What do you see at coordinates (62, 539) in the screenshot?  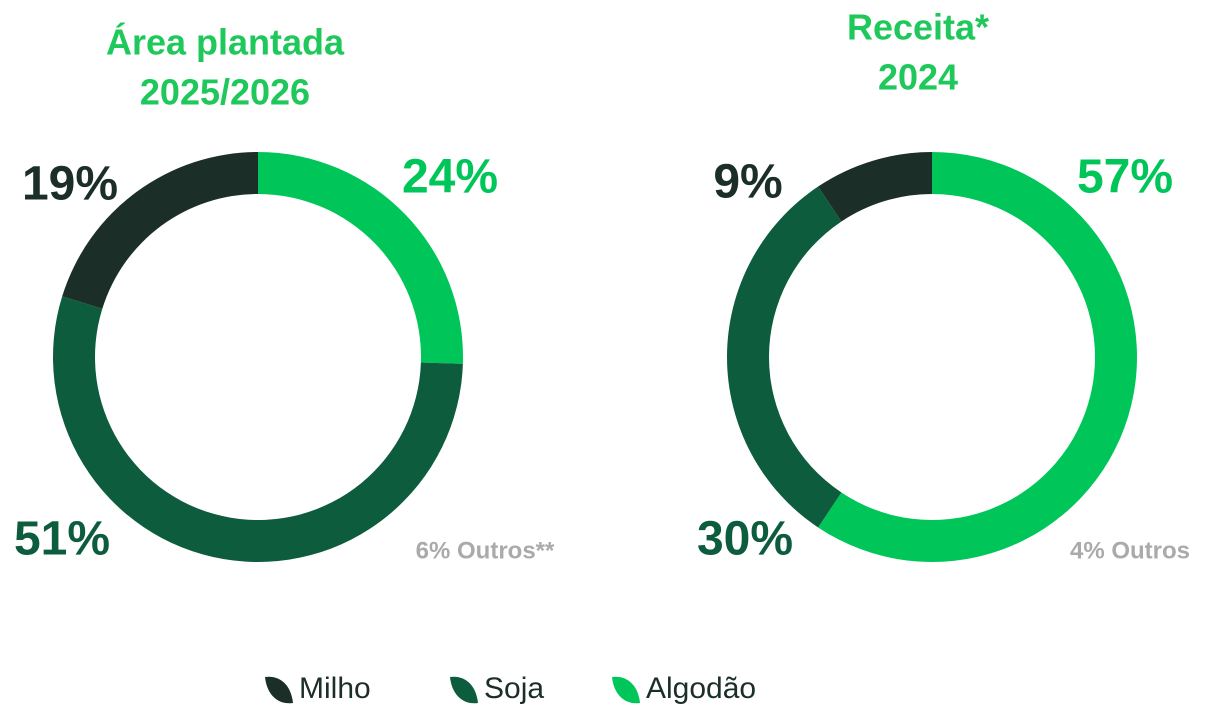 I see `value-label: 51%` at bounding box center [62, 539].